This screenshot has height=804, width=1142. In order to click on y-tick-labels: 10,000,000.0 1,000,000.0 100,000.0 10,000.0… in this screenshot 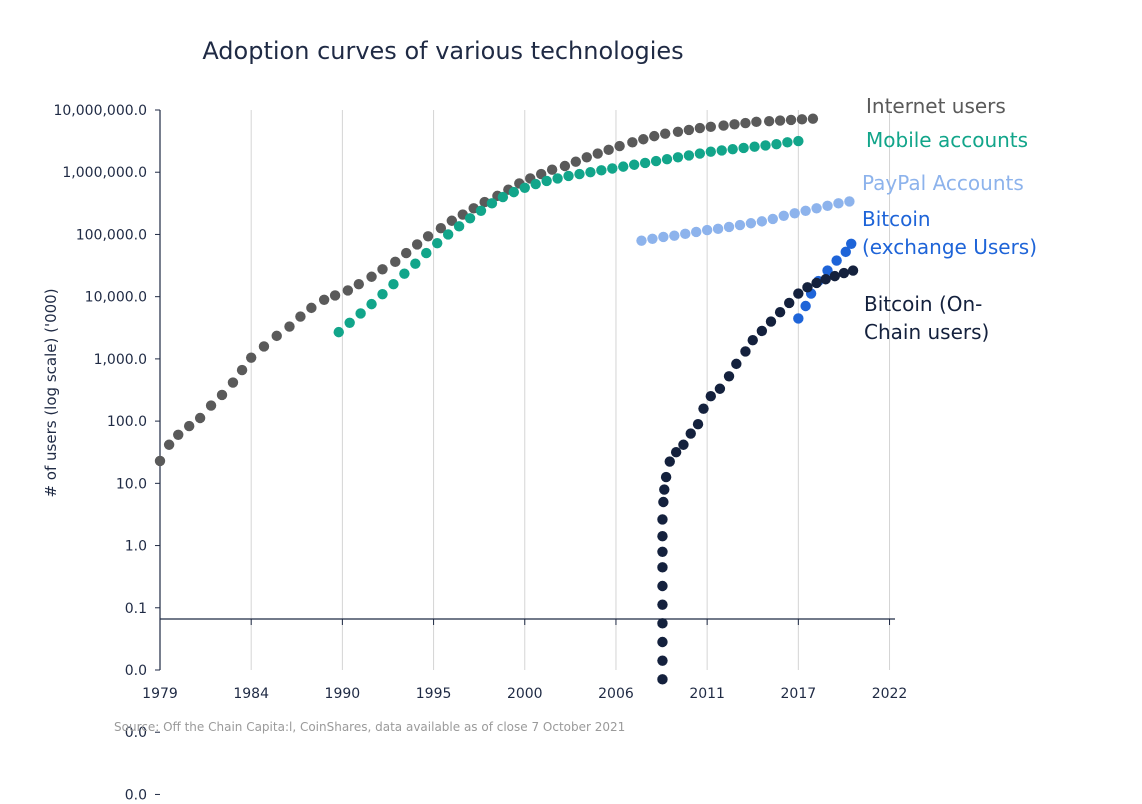, I will do `click(100, 453)`.